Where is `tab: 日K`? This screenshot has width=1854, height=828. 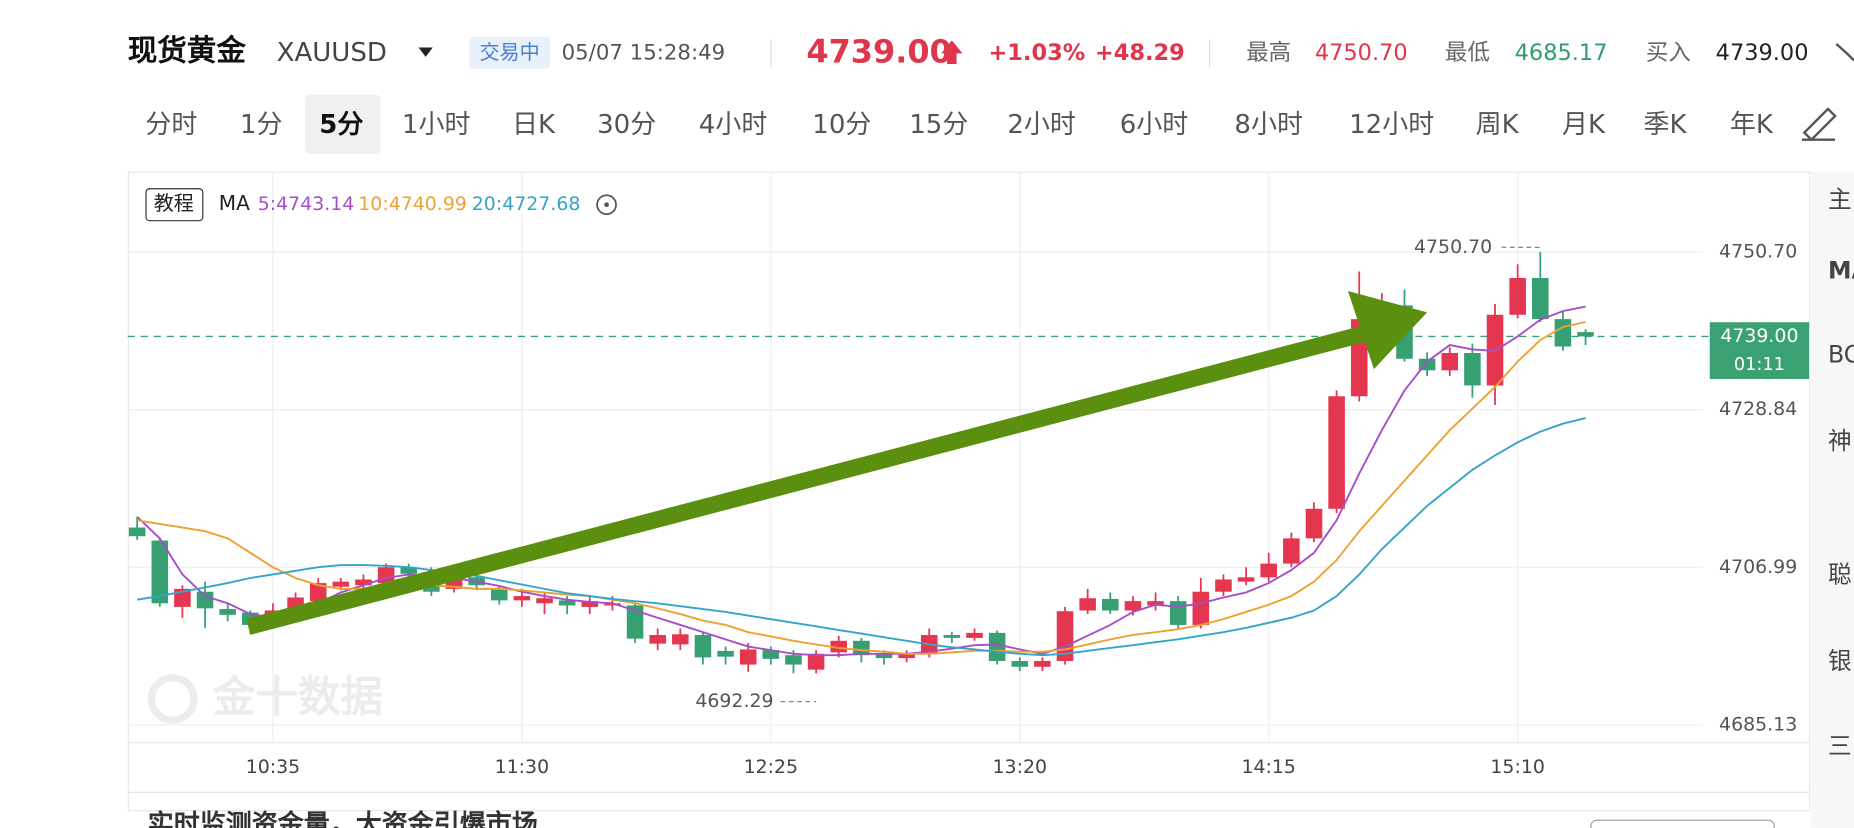 tab: 日K is located at coordinates (534, 125).